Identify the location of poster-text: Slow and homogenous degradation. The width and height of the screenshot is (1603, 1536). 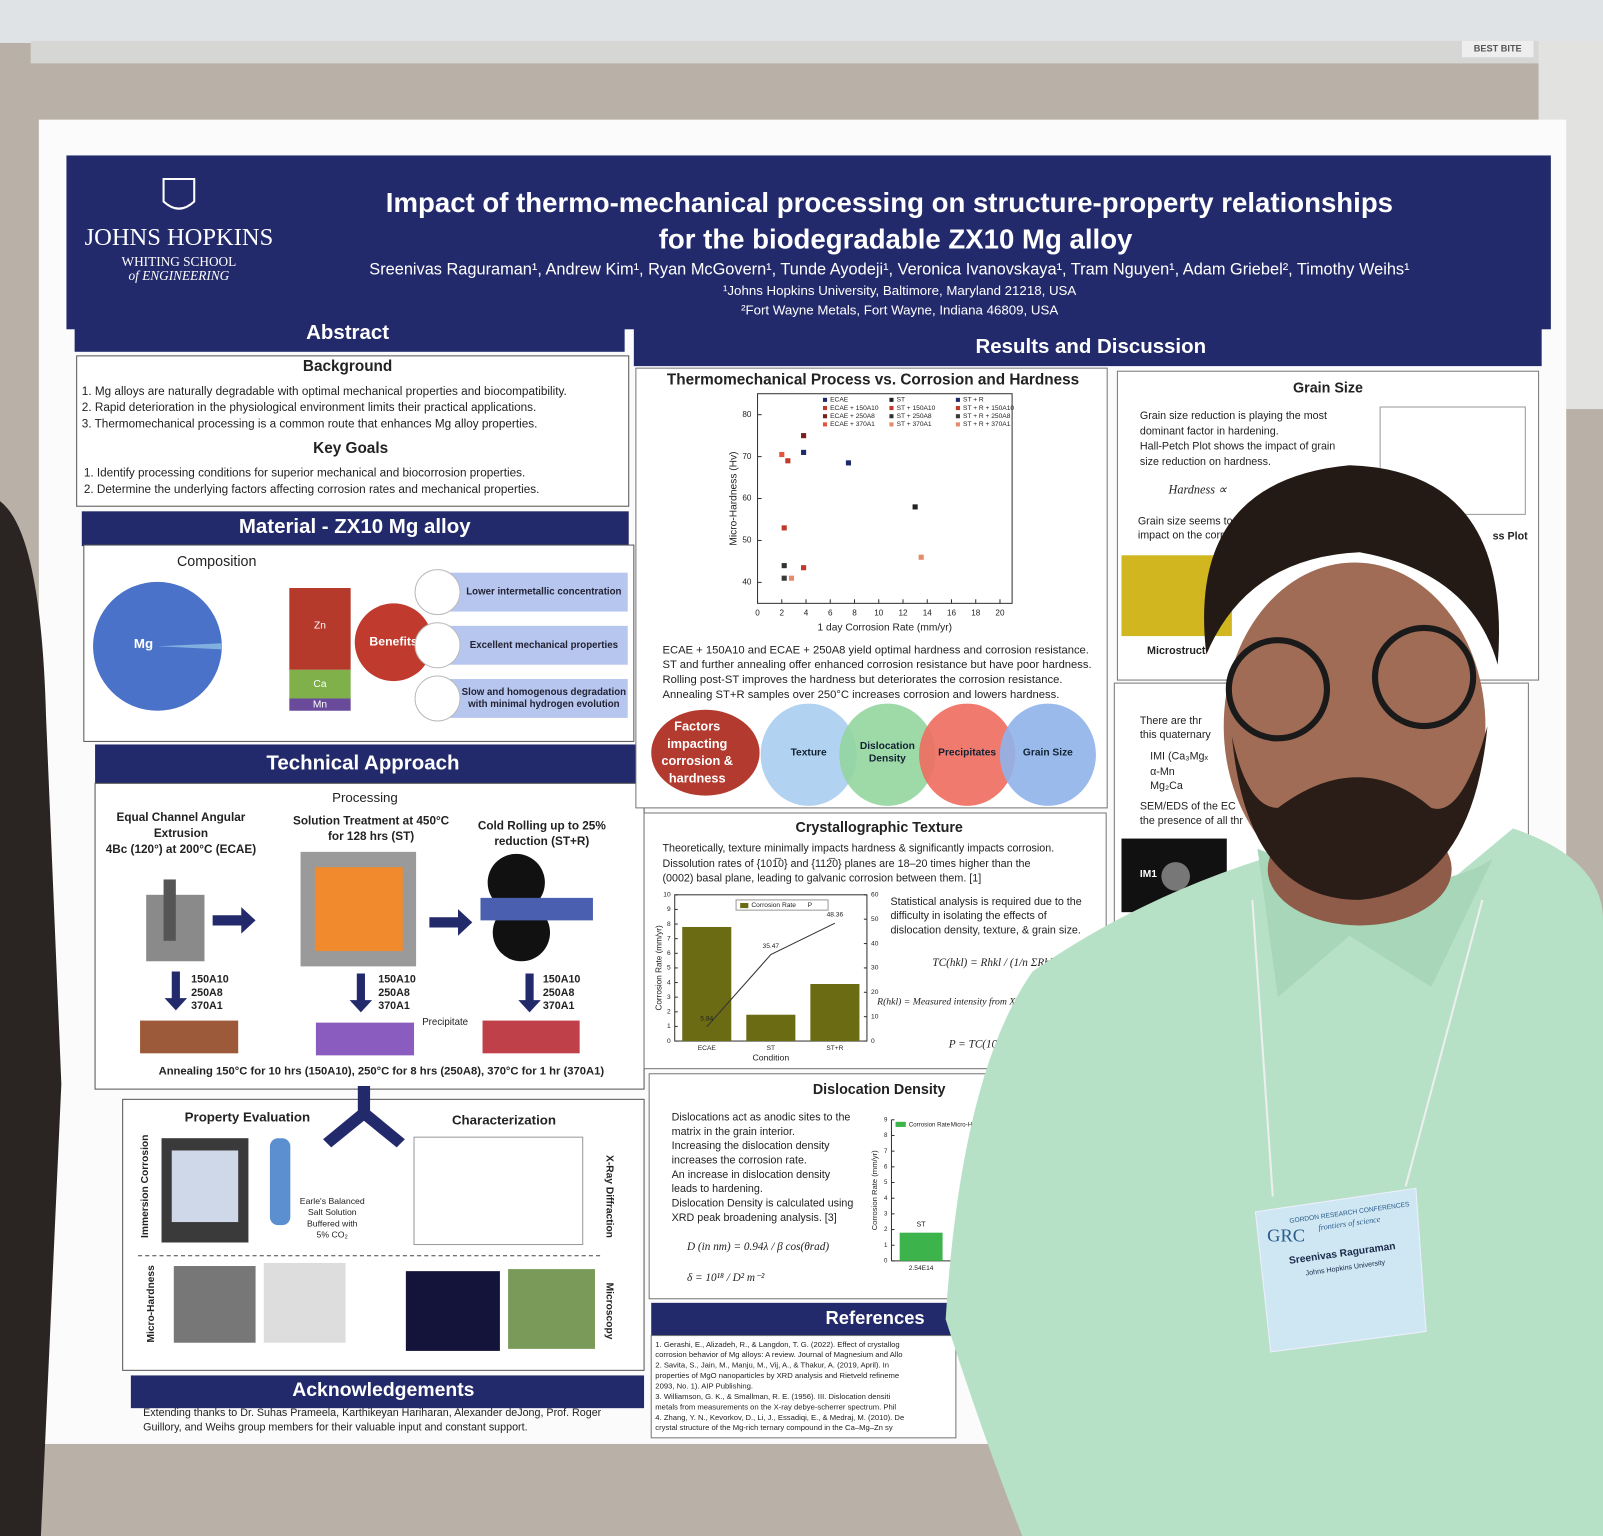
(544, 692).